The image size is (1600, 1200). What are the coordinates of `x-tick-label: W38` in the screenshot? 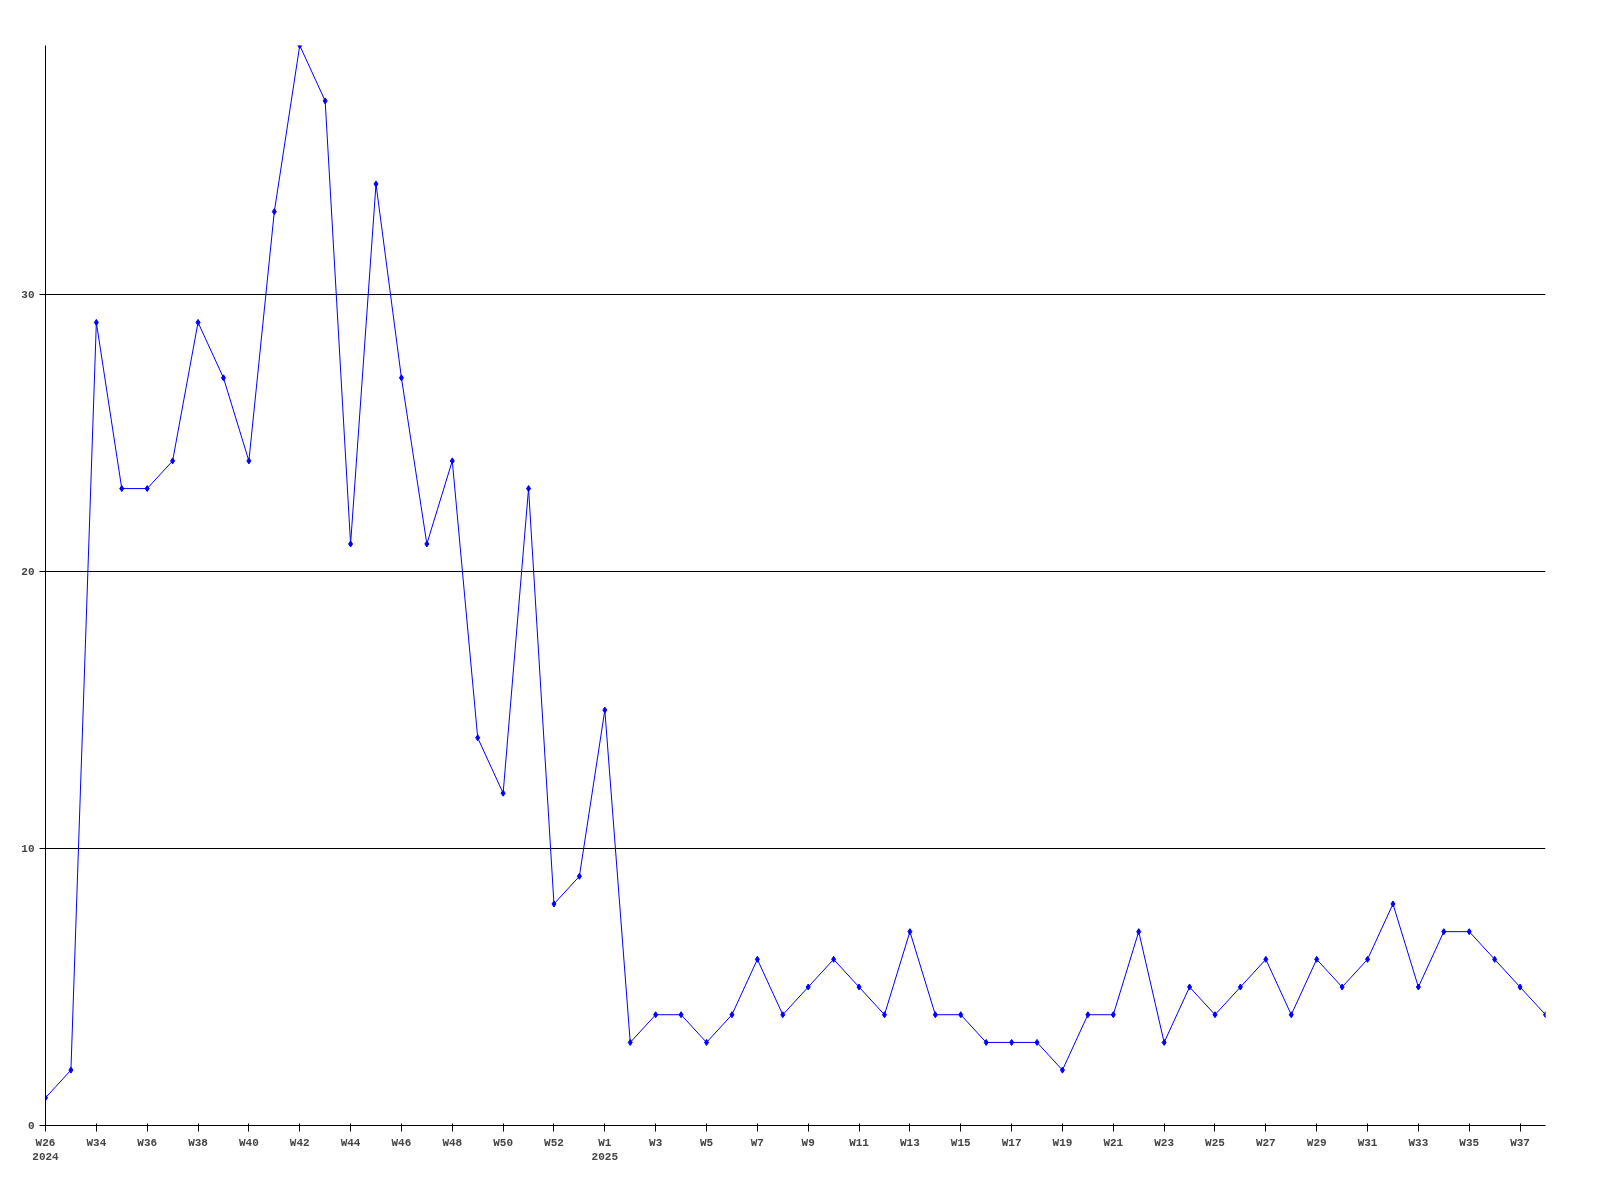 It's located at (198, 1142).